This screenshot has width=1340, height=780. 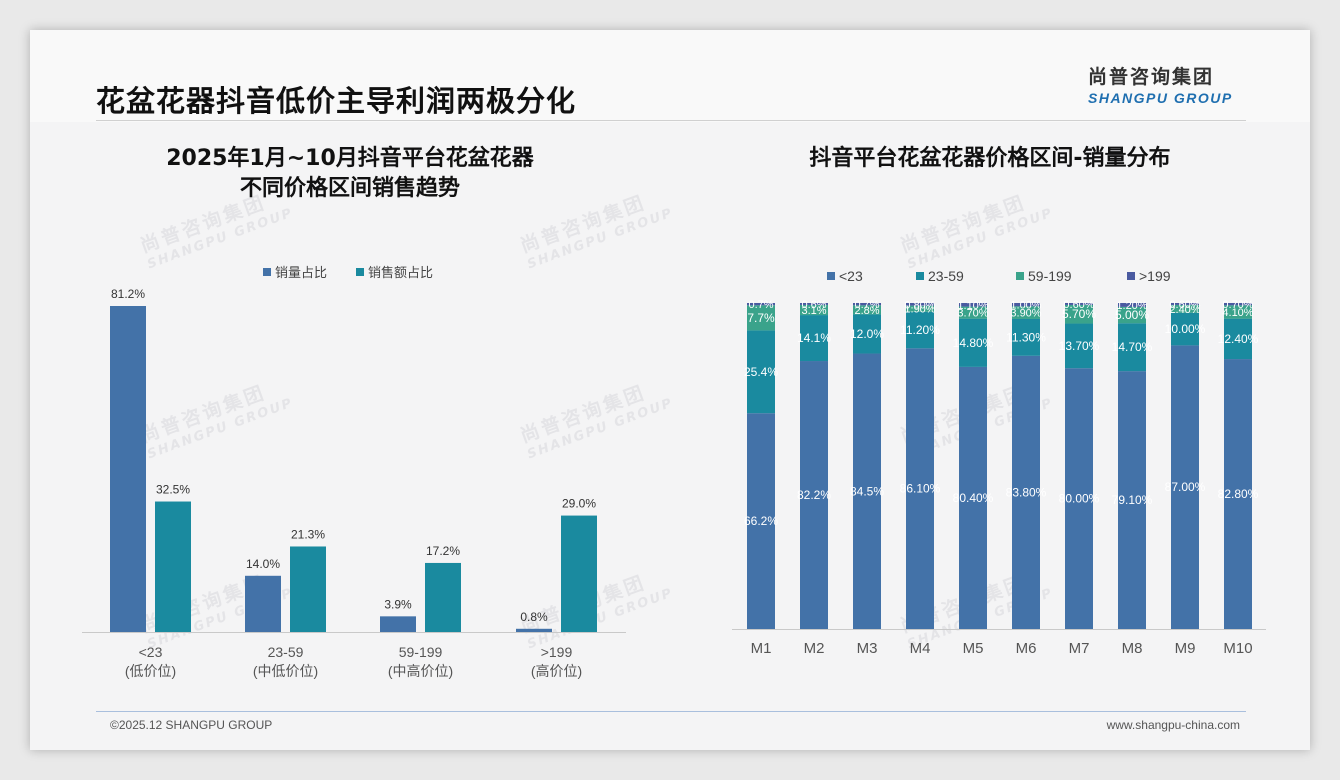 What do you see at coordinates (671, 120) in the screenshot?
I see `title-divider` at bounding box center [671, 120].